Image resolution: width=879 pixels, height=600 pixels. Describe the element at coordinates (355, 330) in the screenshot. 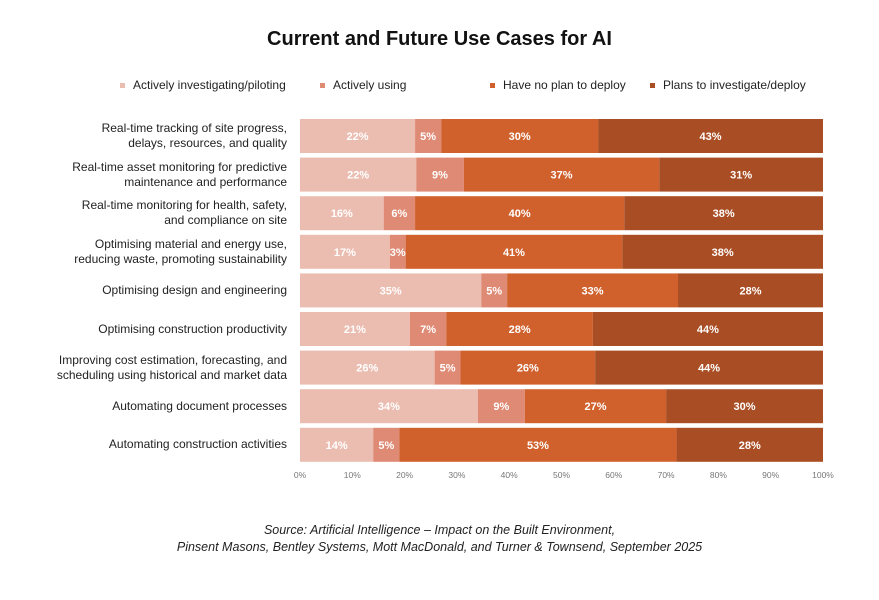

I see `data-label: 21%` at that location.